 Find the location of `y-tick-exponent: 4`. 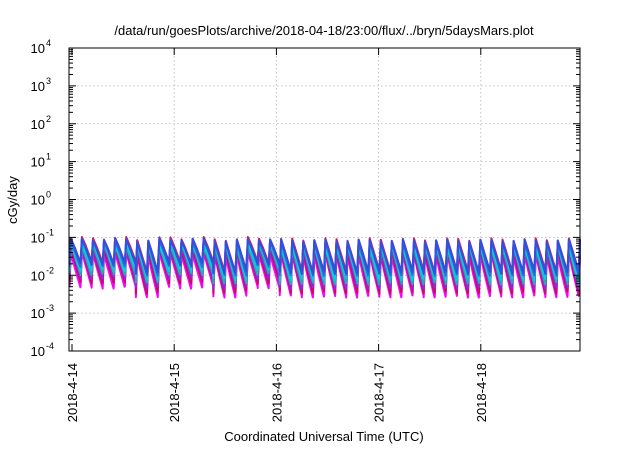

y-tick-exponent: 4 is located at coordinates (48, 43).